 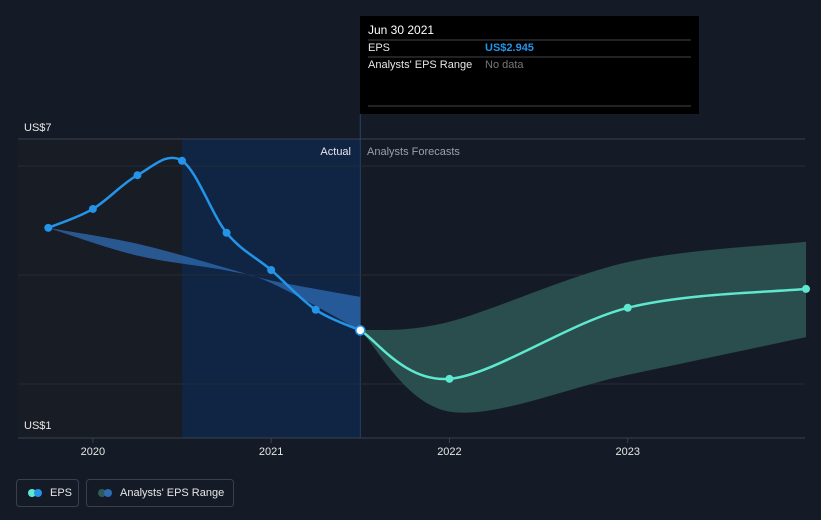 I want to click on eps-actual-line, so click(x=204, y=244).